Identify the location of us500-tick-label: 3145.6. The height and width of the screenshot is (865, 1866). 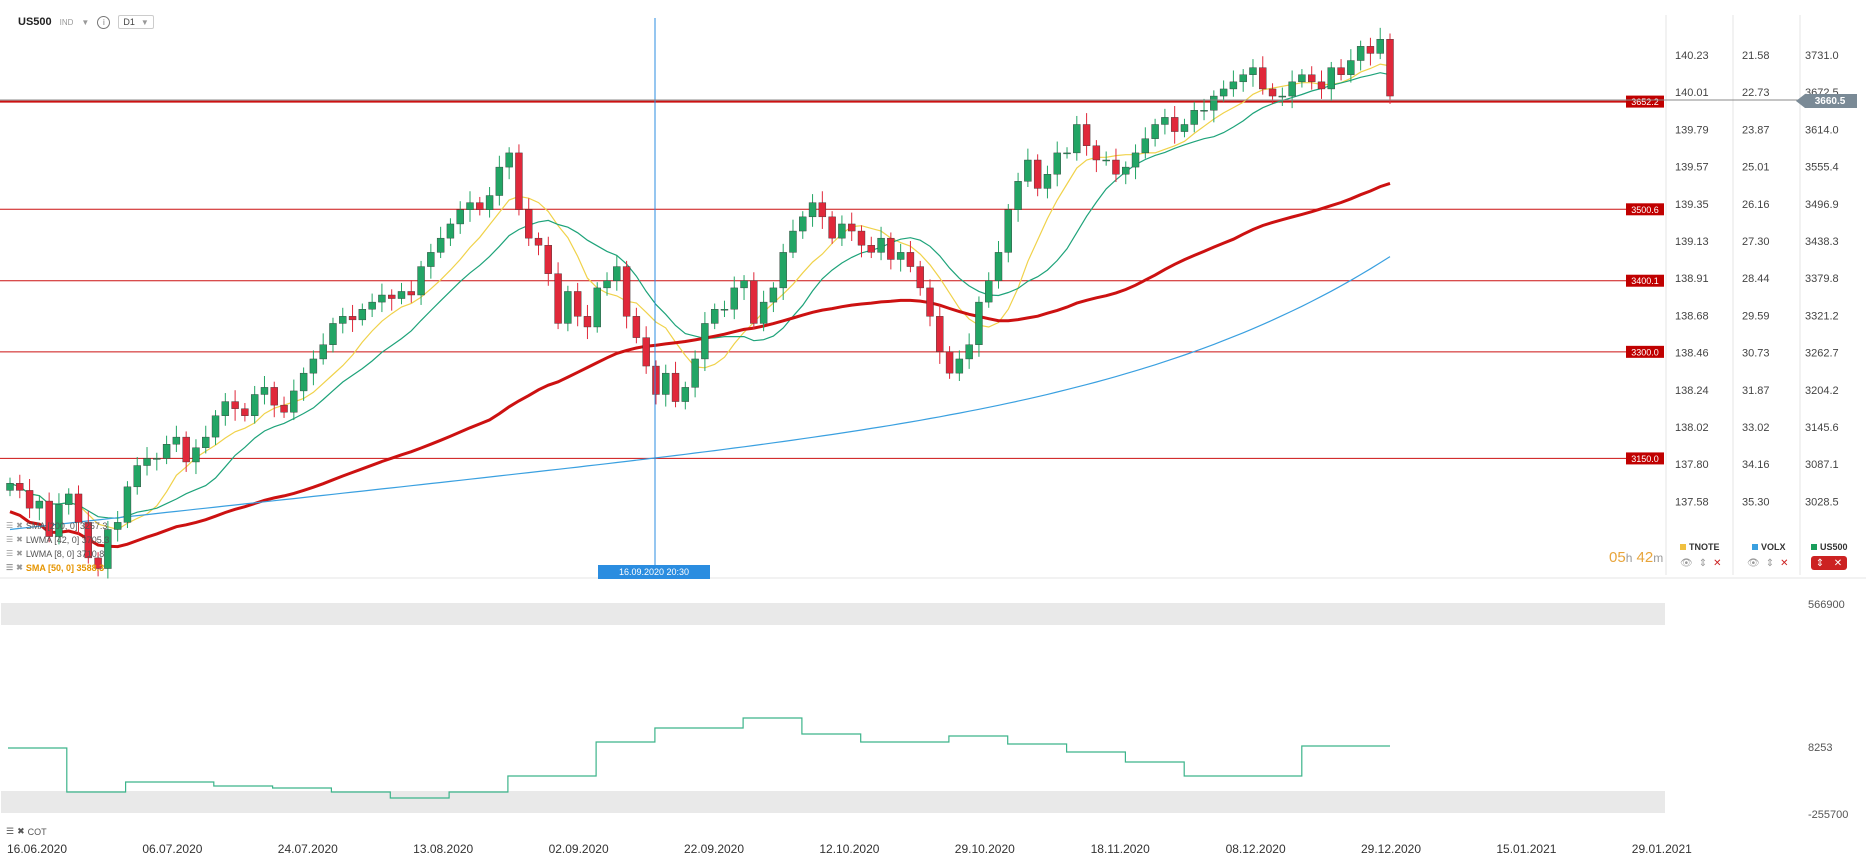
(1822, 428).